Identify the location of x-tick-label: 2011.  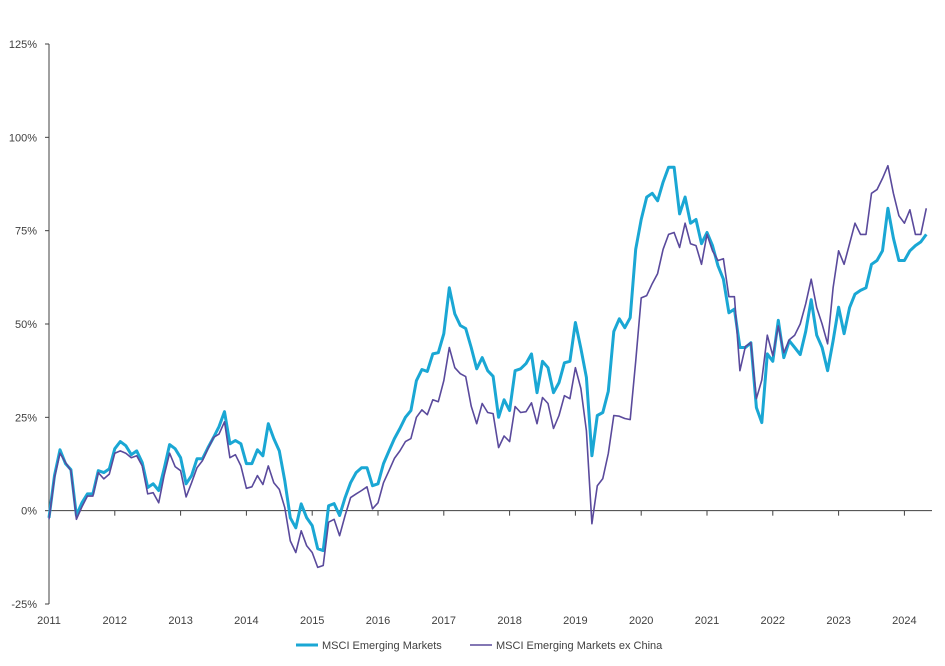
(49, 621).